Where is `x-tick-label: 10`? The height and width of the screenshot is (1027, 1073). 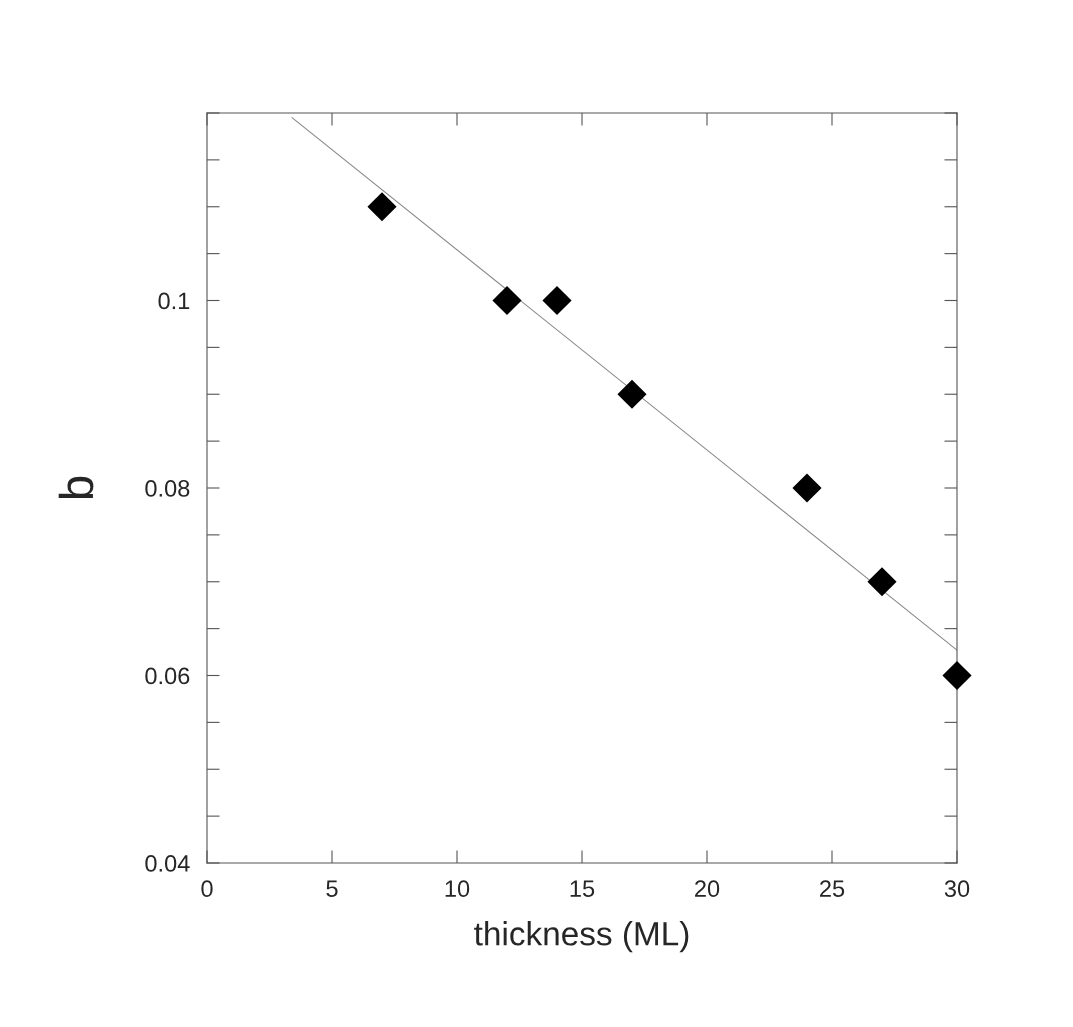
x-tick-label: 10 is located at coordinates (457, 889).